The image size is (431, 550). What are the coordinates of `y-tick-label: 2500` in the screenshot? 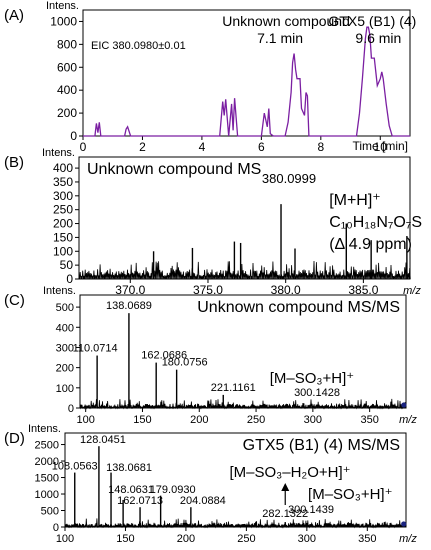 It's located at (47, 446).